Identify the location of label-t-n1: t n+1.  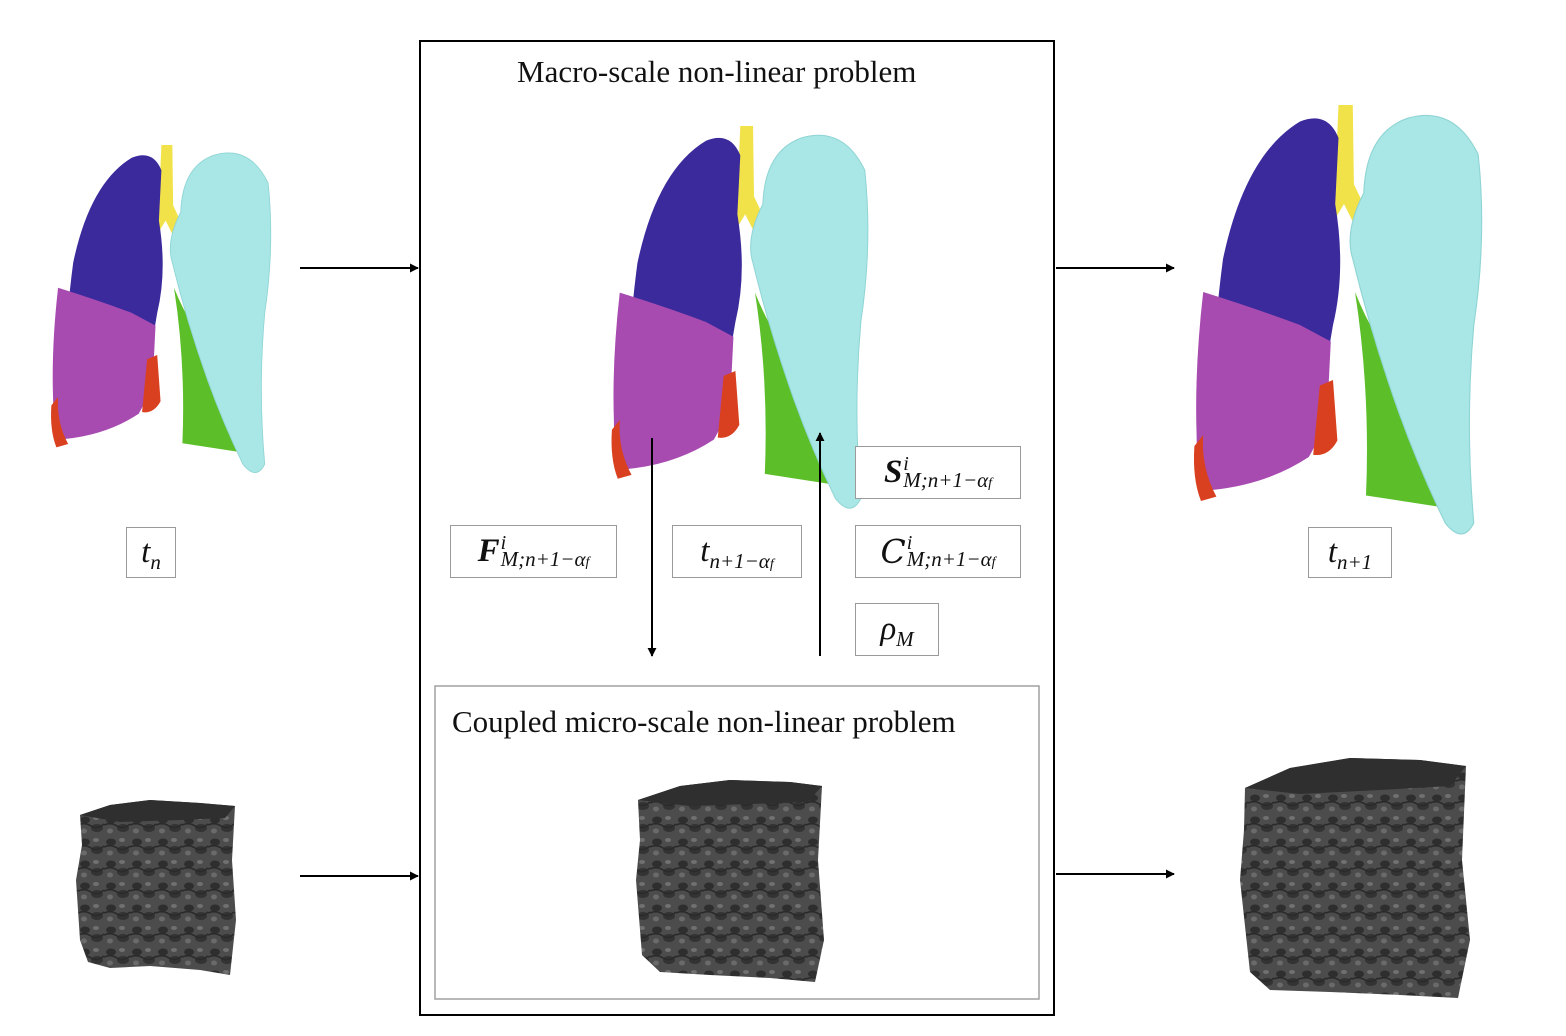
(1350, 552).